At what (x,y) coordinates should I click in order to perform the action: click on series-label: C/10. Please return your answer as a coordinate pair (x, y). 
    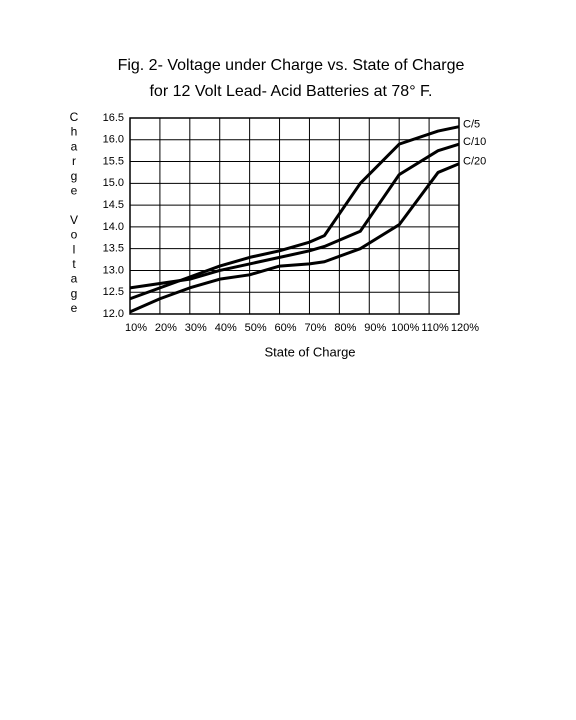
    Looking at the image, I should click on (474, 142).